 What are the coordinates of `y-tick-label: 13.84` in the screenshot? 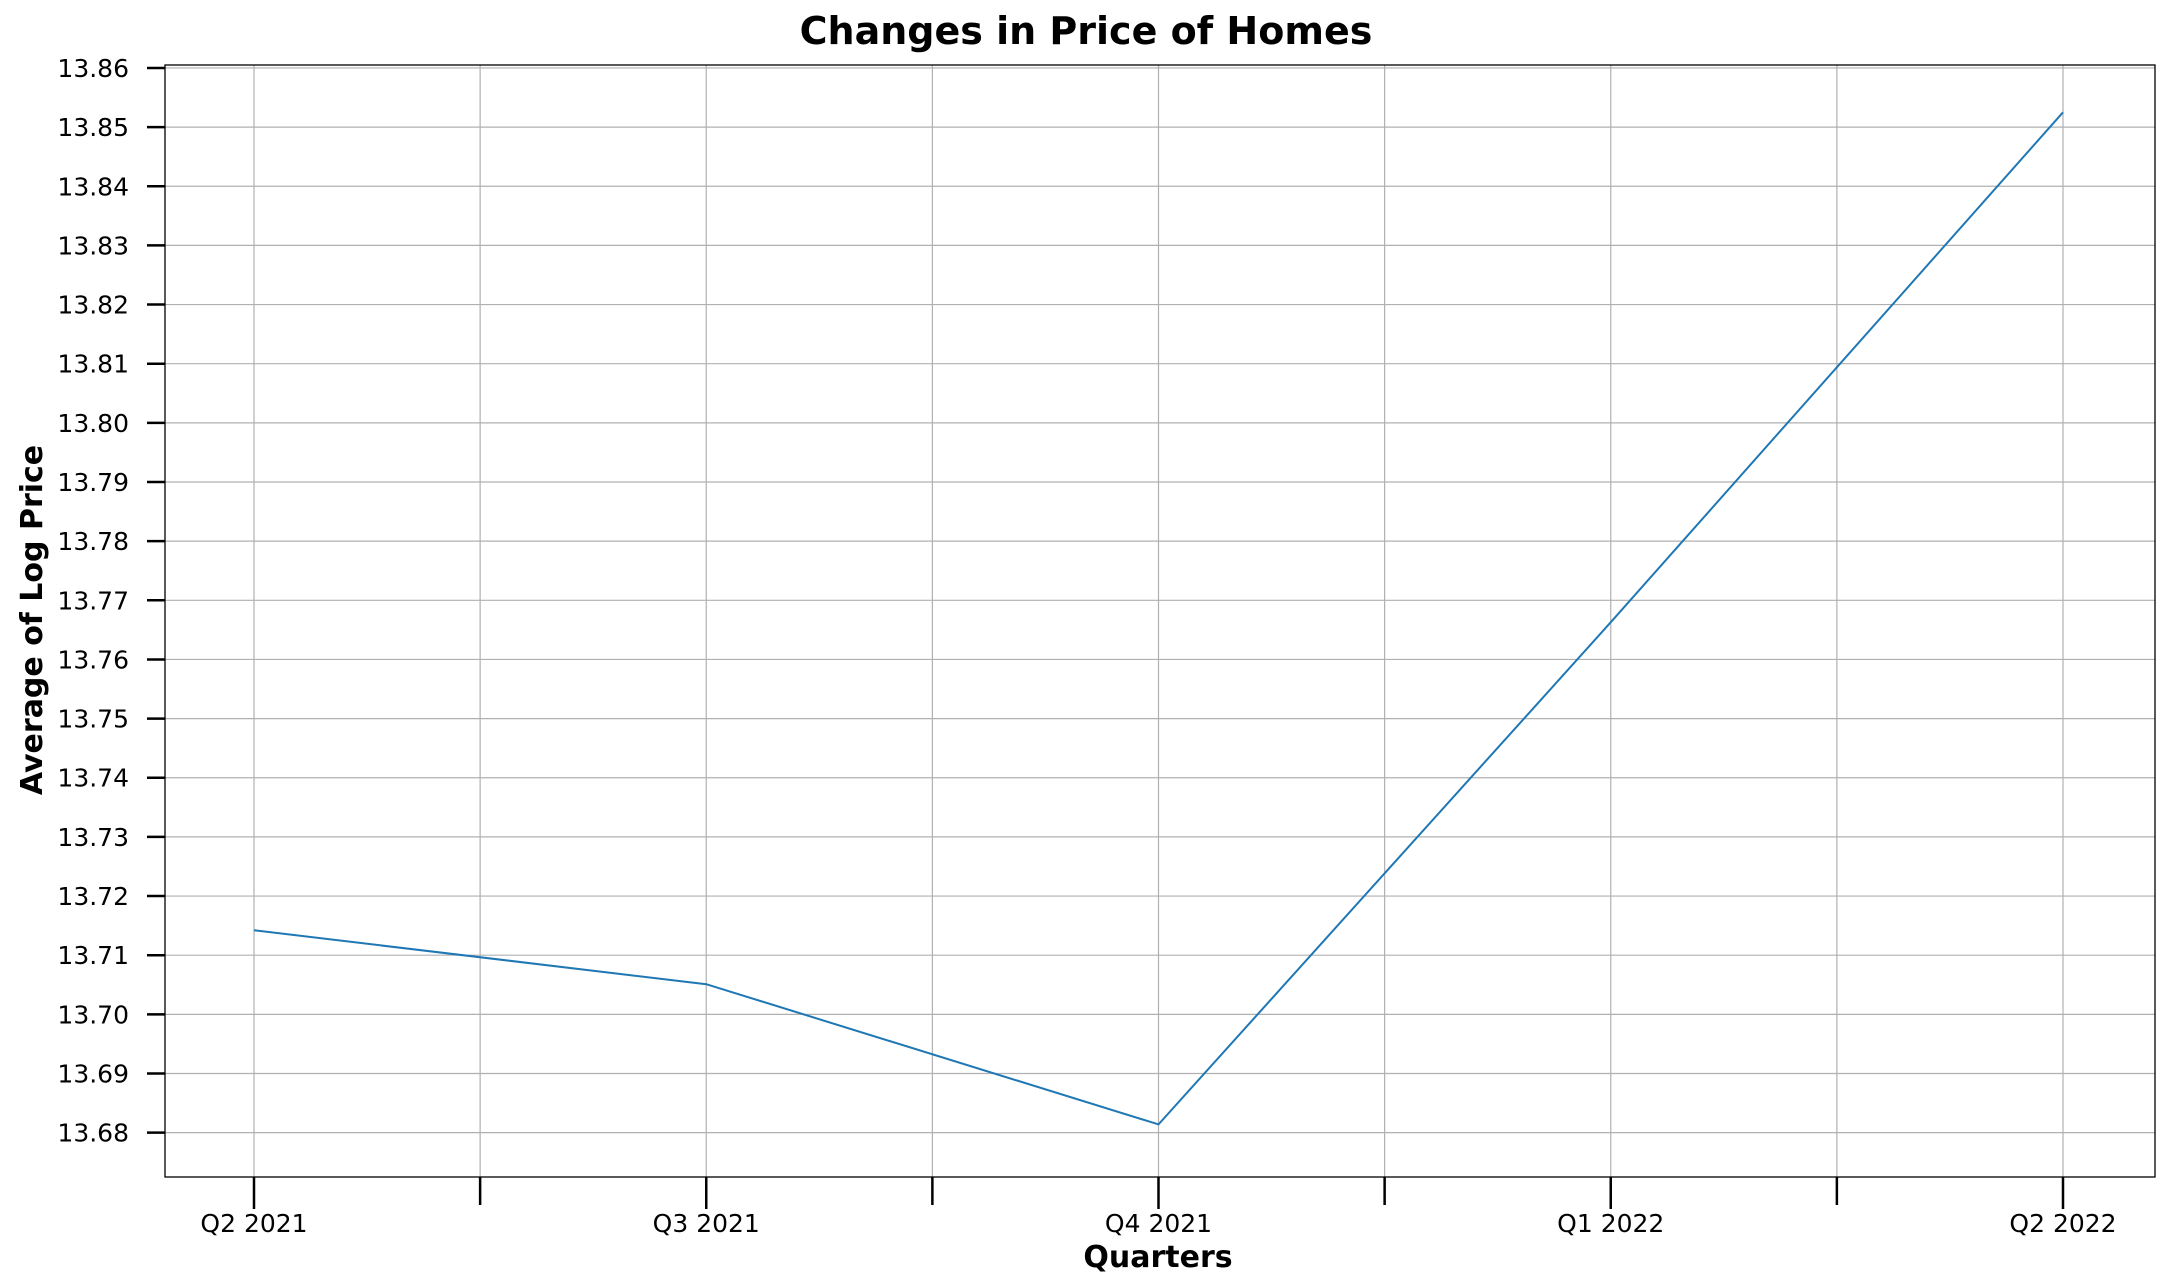 It's located at (93, 186).